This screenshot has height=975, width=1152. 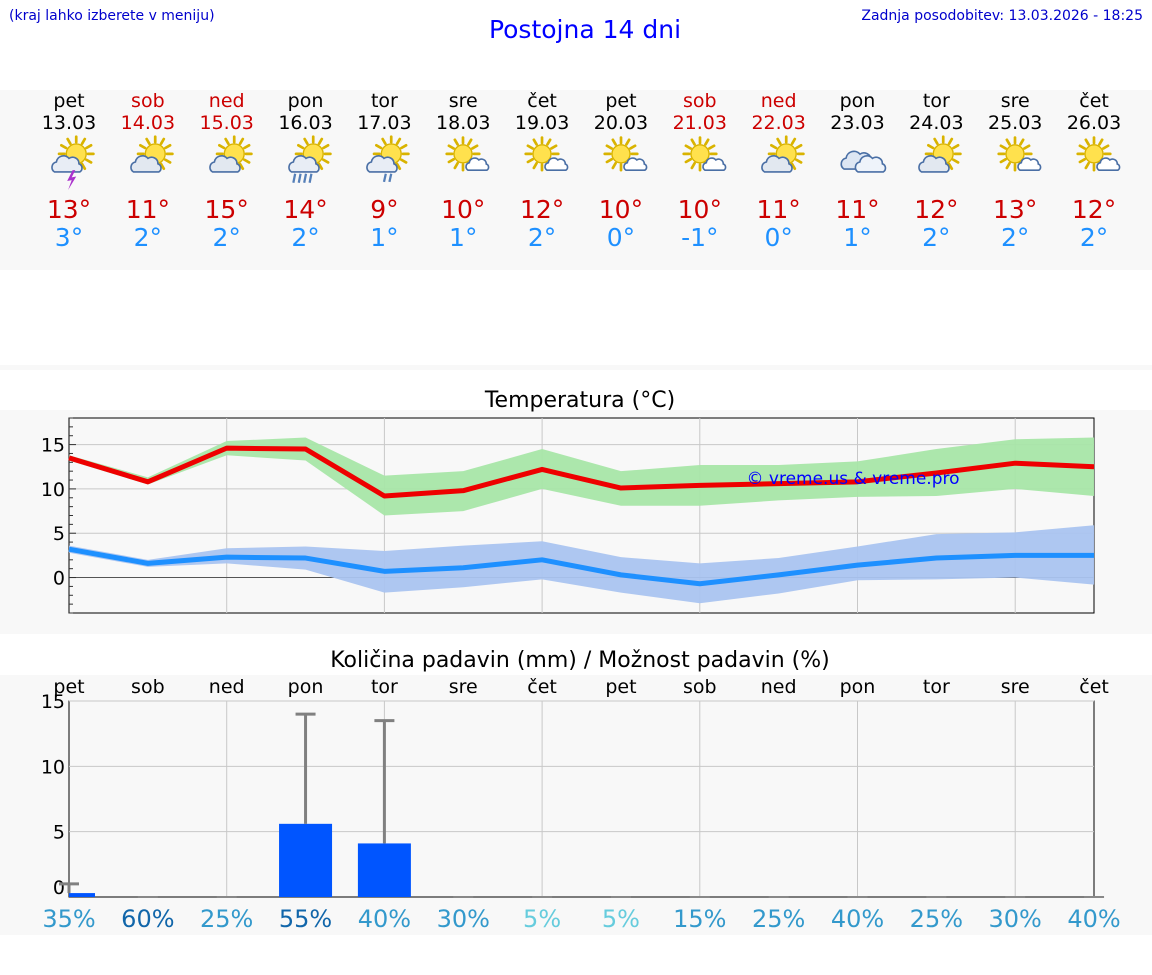 What do you see at coordinates (305, 209) in the screenshot?
I see `max-temp: 14°` at bounding box center [305, 209].